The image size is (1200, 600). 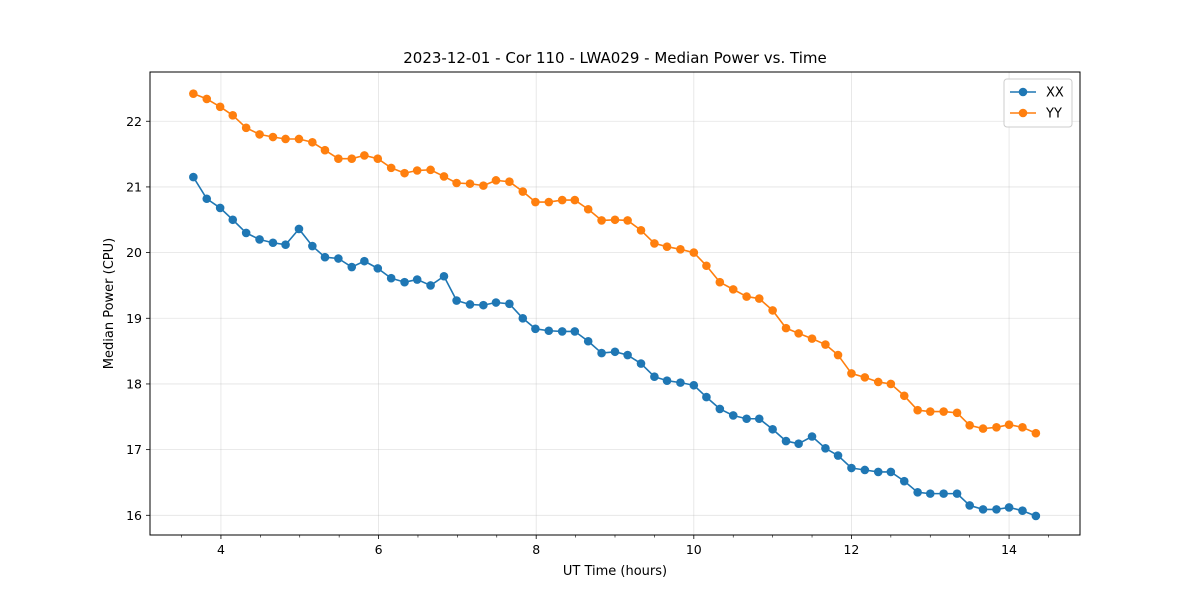 I want to click on y-tick-label: 17, so click(x=134, y=449).